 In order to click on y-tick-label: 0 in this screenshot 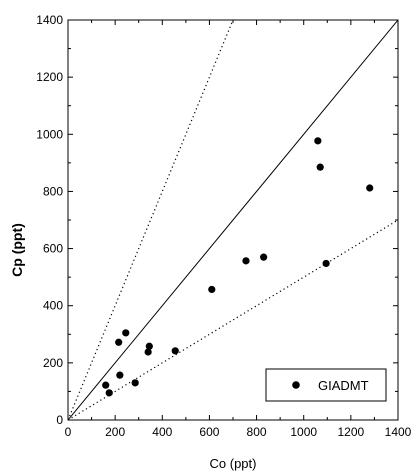, I will do `click(59, 420)`.